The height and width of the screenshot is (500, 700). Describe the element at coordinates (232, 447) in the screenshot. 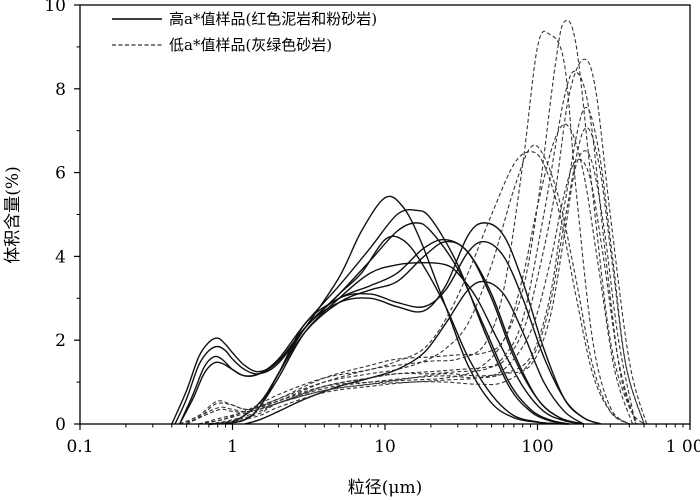

I see `x-tick-label: 1` at that location.